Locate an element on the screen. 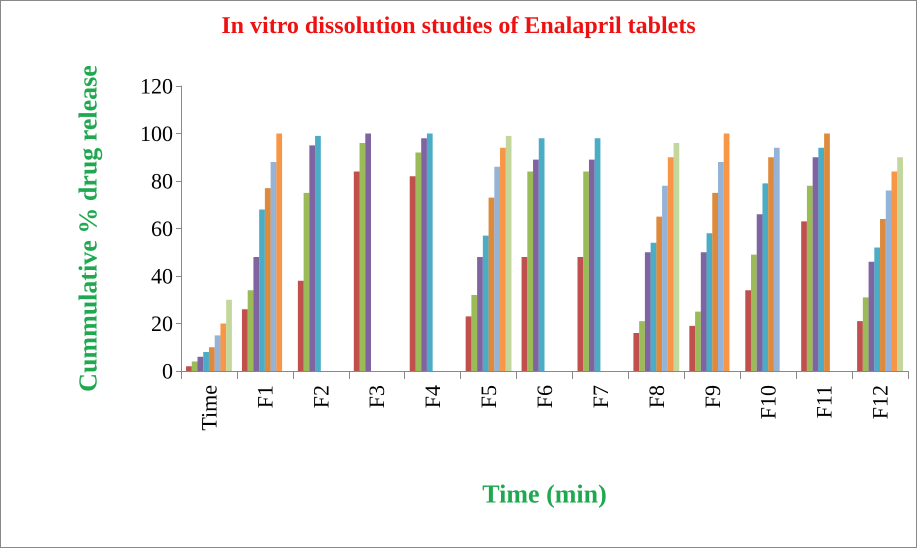 This screenshot has height=548, width=917. x-axis-title: Time (min) is located at coordinates (544, 494).